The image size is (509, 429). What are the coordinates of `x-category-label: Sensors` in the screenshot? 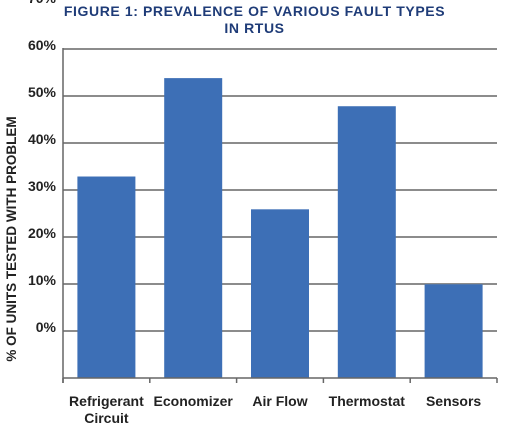 It's located at (453, 401).